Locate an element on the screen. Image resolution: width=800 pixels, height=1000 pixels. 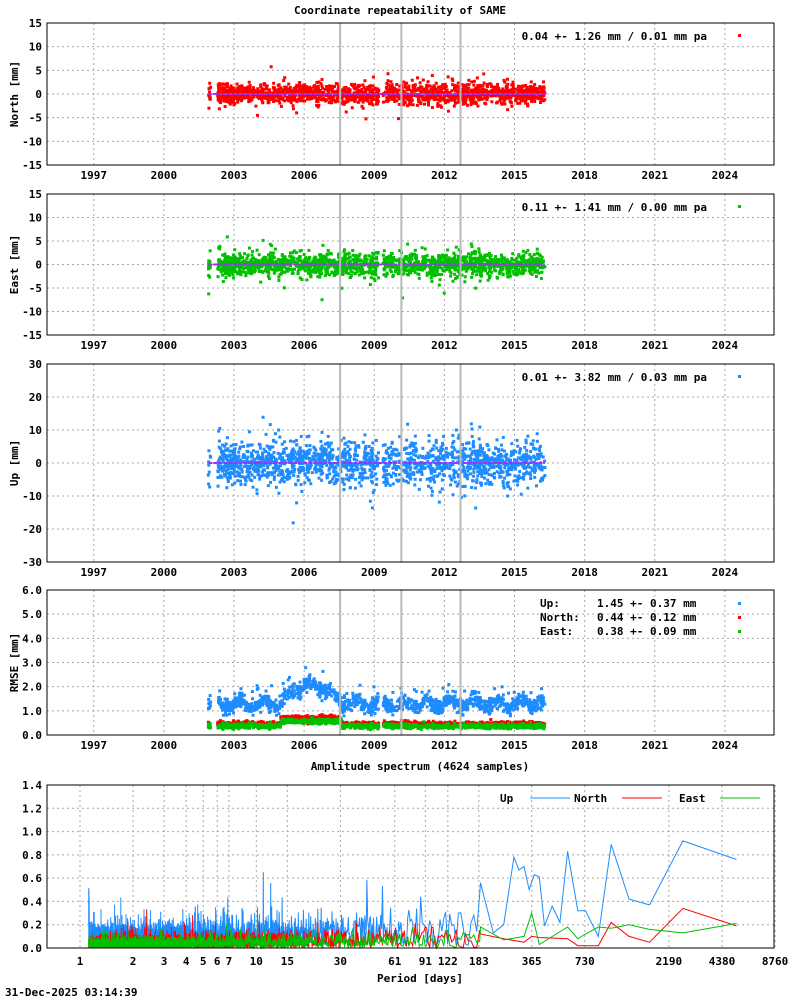
x-tick-label: 2006 is located at coordinates (304, 572).